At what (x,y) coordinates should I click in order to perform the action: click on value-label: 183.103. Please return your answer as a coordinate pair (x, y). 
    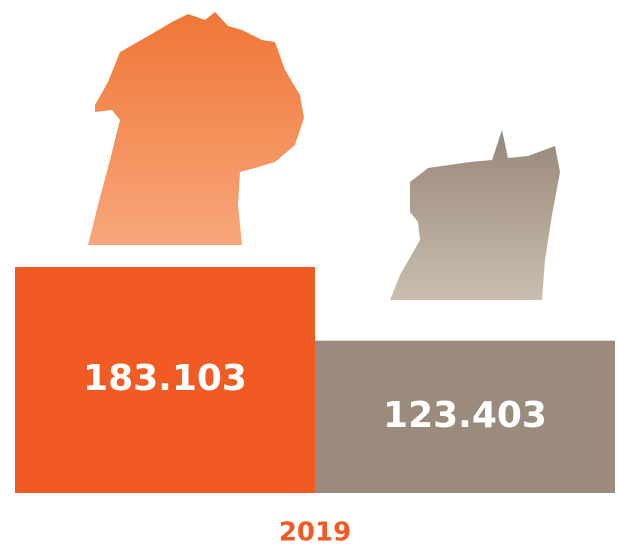
    Looking at the image, I should click on (165, 378).